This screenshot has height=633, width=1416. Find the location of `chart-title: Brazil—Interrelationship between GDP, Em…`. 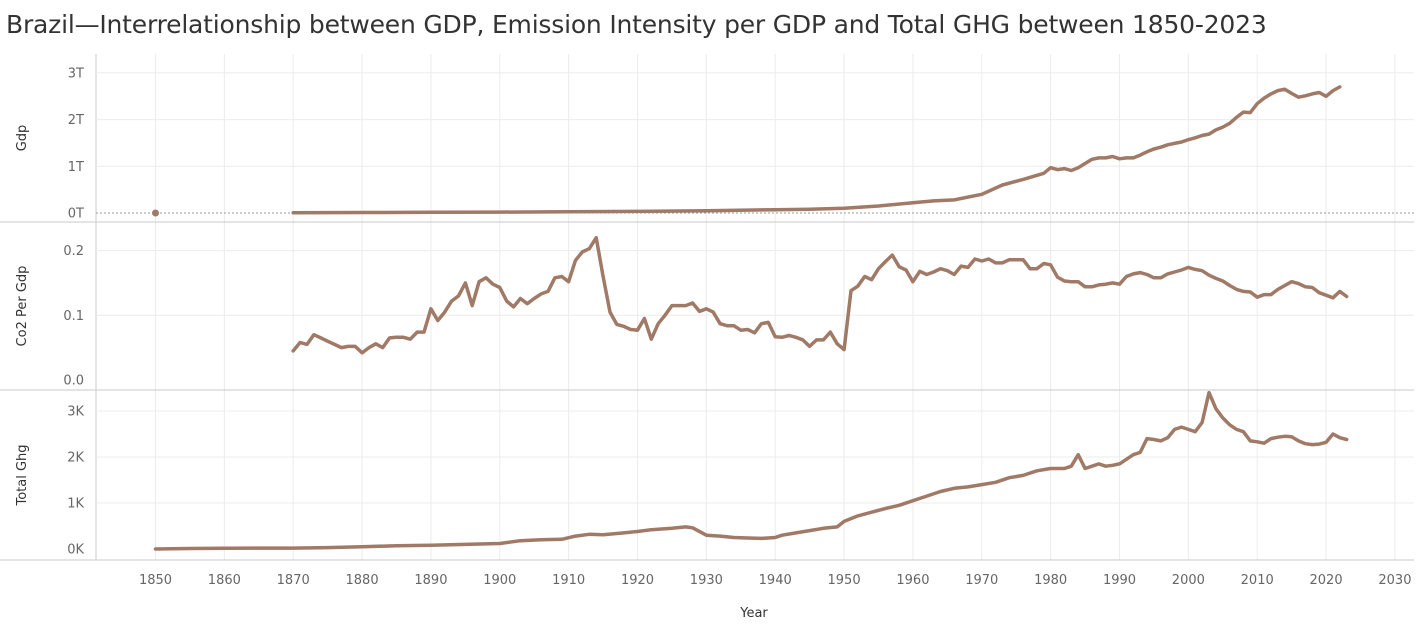

chart-title: Brazil—Interrelationship between GDP, Em… is located at coordinates (636, 24).